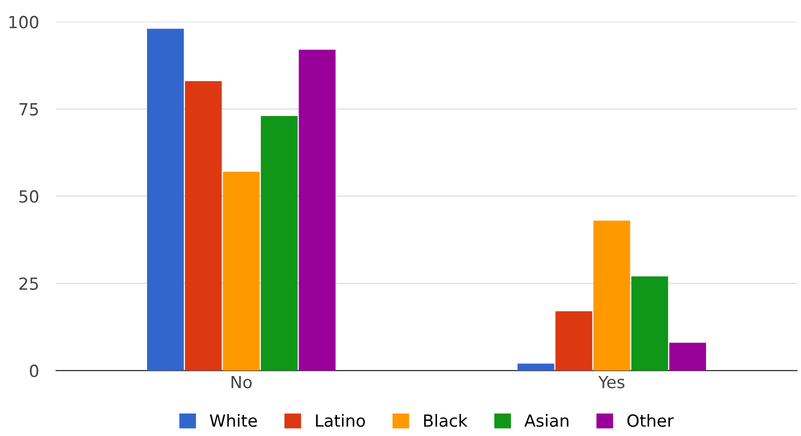  I want to click on y-tick-label: 75, so click(29, 109).